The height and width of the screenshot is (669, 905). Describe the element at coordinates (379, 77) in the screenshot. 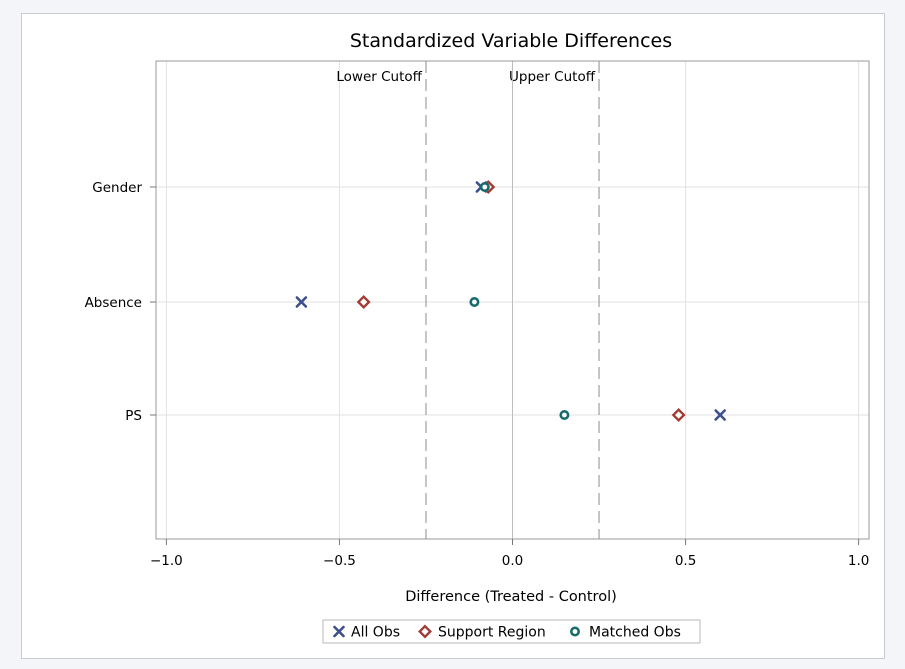

I see `cutoff-label: Lower Cutoff` at that location.